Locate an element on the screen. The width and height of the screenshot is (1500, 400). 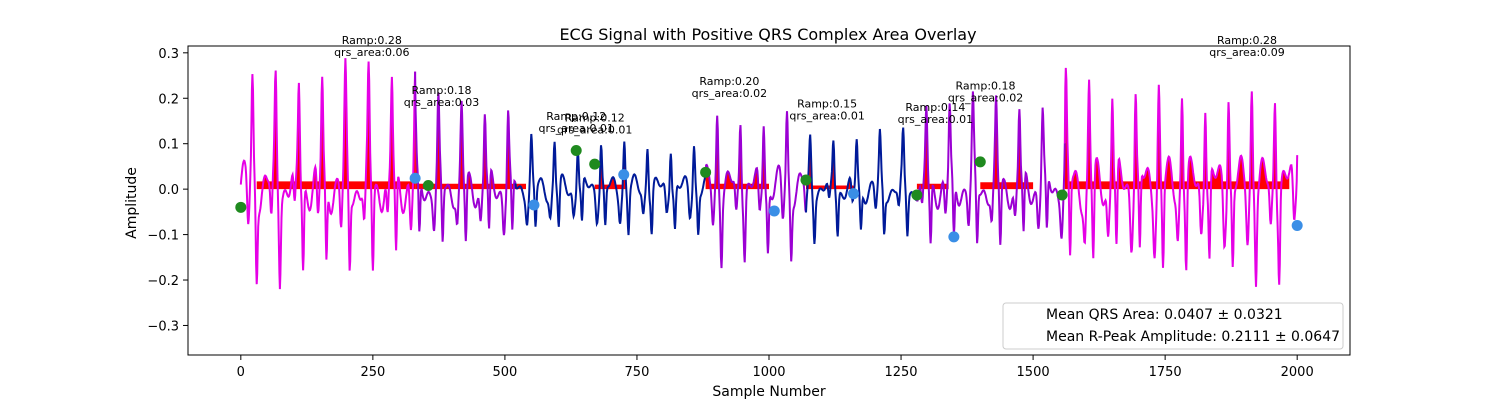
y-tick-label-4: 0.1 is located at coordinates (168, 145).